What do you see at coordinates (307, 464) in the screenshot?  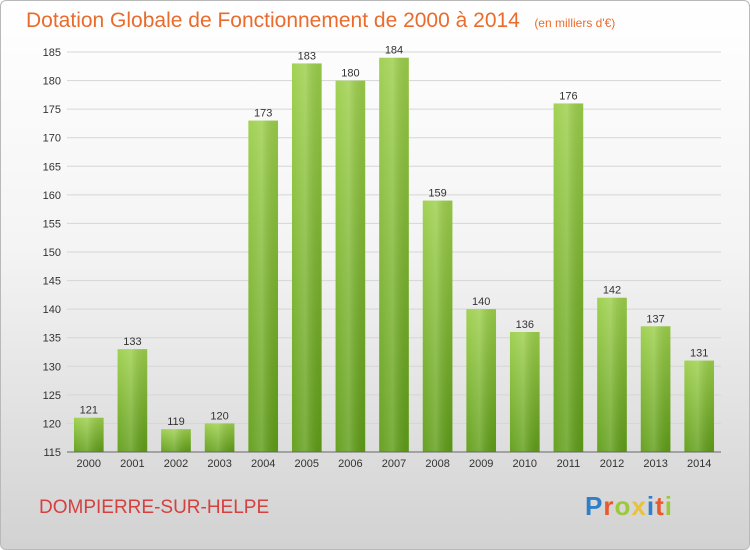 I see `x-tick-label: 2005` at bounding box center [307, 464].